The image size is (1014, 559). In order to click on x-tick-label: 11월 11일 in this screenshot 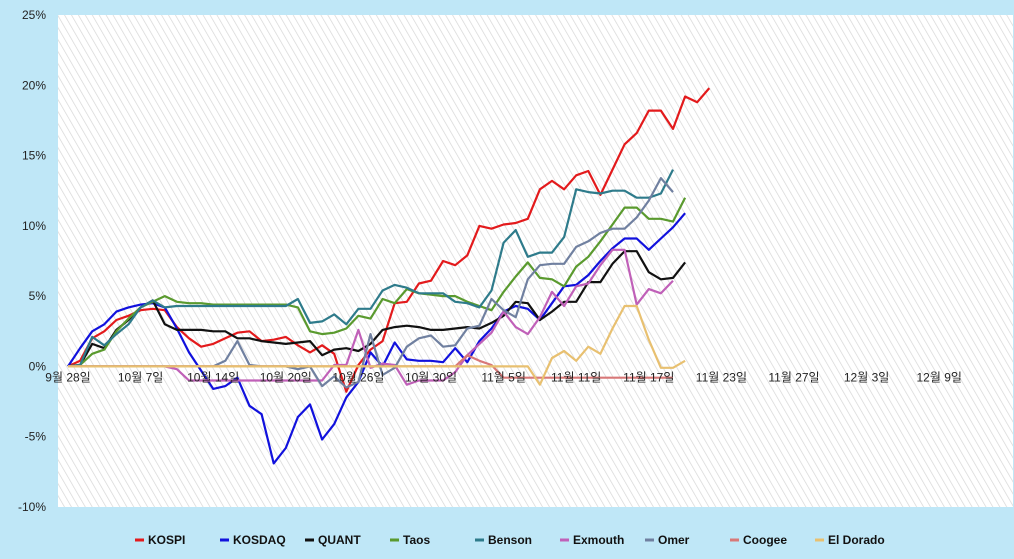, I will do `click(576, 377)`.